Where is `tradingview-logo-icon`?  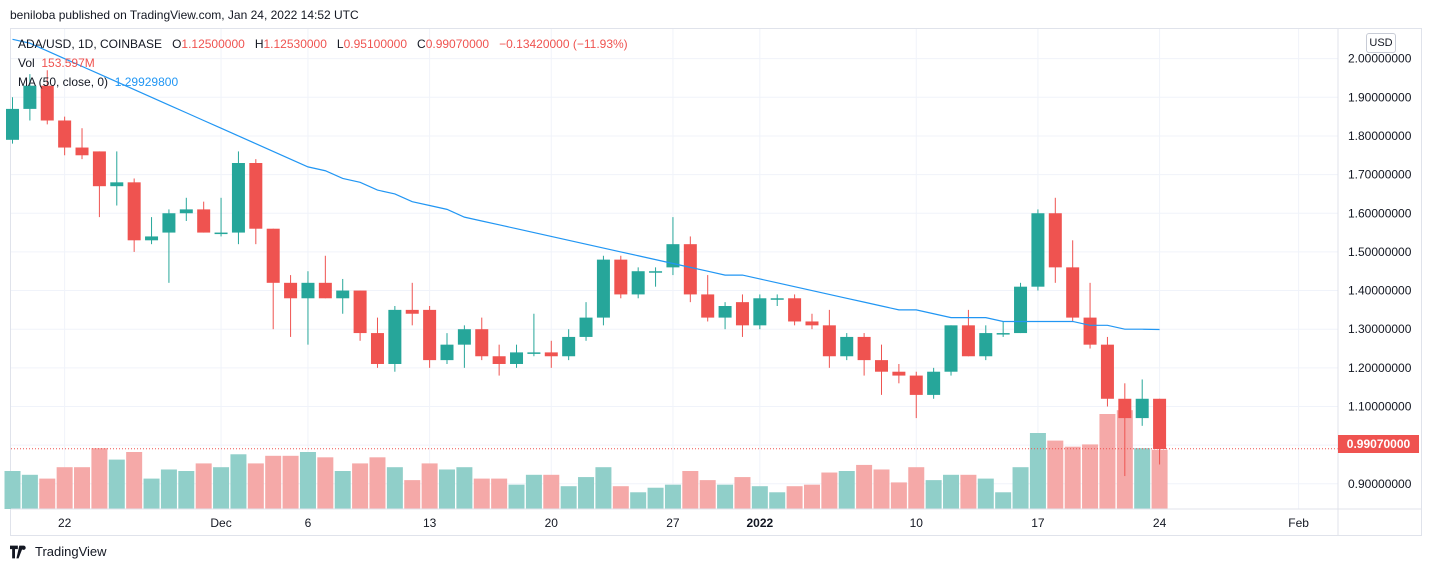 tradingview-logo-icon is located at coordinates (18, 551).